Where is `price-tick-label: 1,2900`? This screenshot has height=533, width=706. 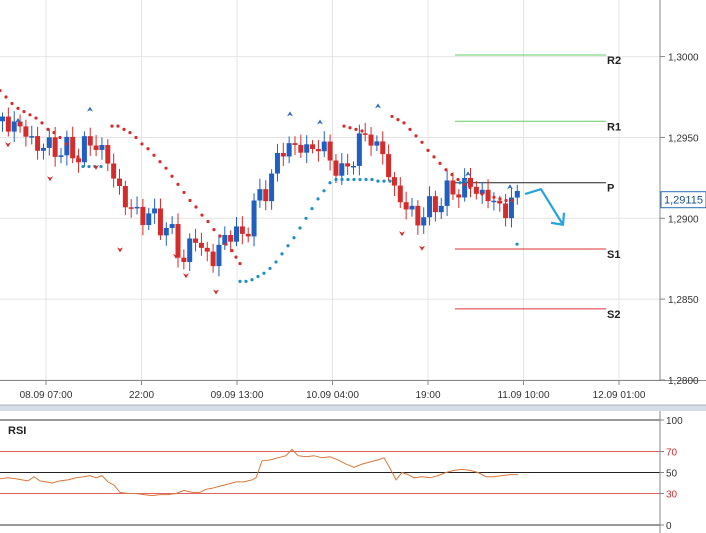
price-tick-label: 1,2900 is located at coordinates (683, 219).